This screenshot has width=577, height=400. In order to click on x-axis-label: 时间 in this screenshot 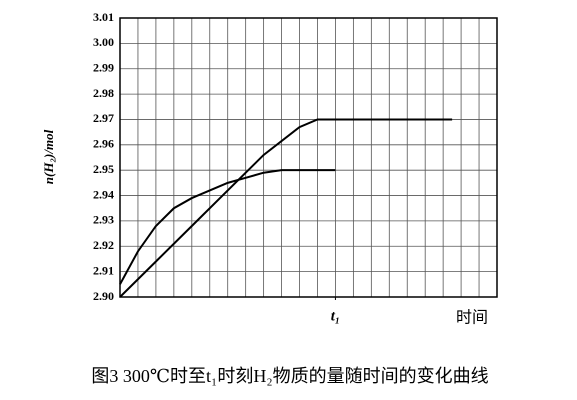, I will do `click(472, 318)`.